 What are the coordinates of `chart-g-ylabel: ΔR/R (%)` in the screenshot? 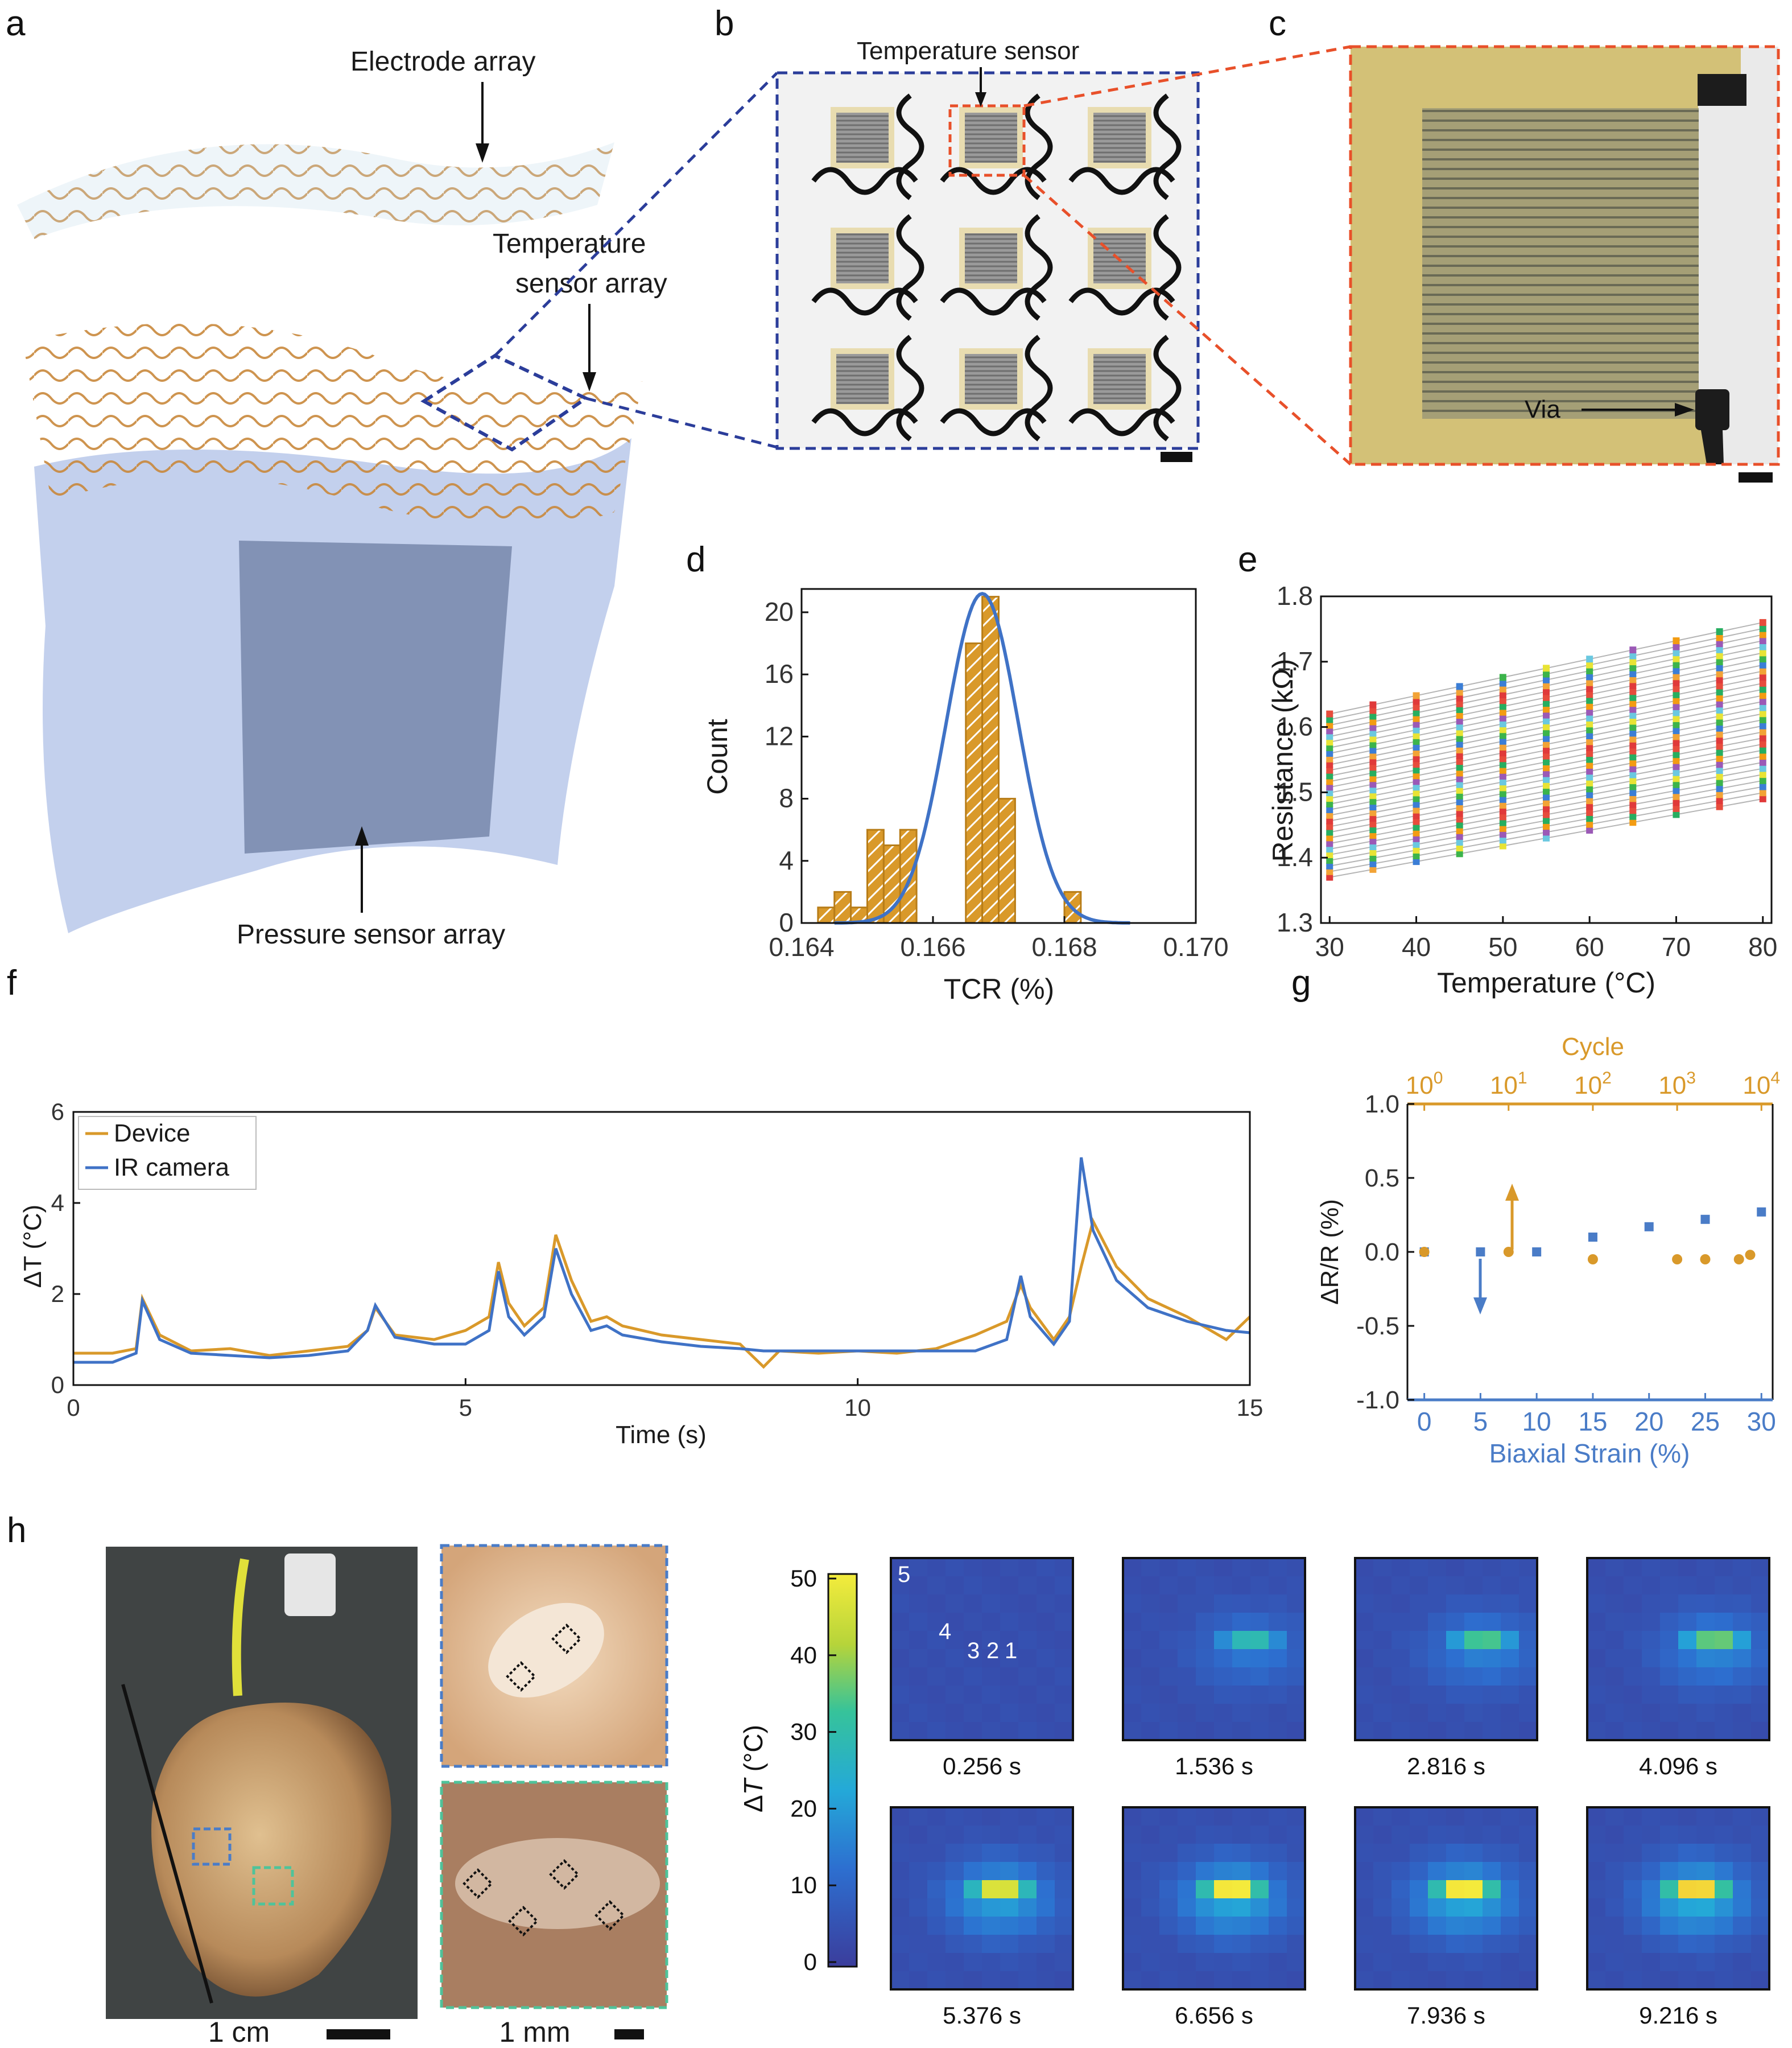 It's located at (1330, 1252).